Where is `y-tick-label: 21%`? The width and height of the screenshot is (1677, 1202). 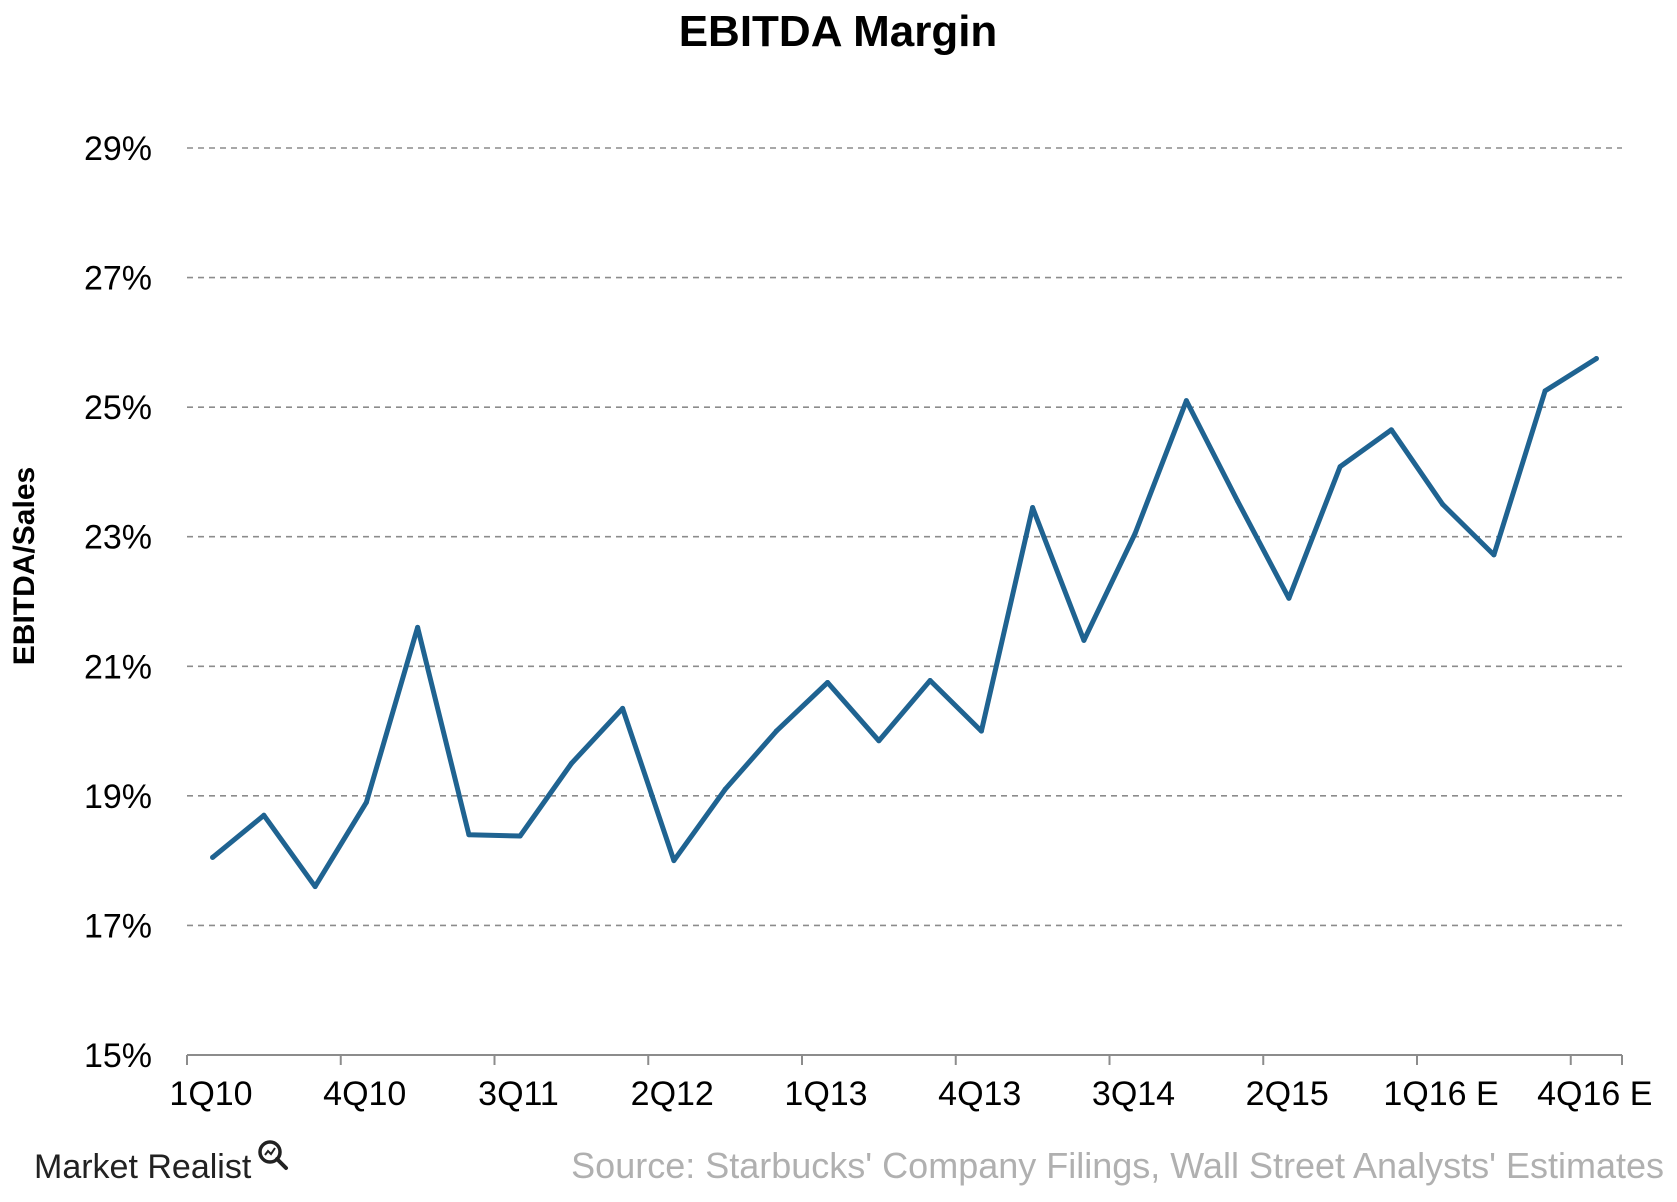 y-tick-label: 21% is located at coordinates (118, 667).